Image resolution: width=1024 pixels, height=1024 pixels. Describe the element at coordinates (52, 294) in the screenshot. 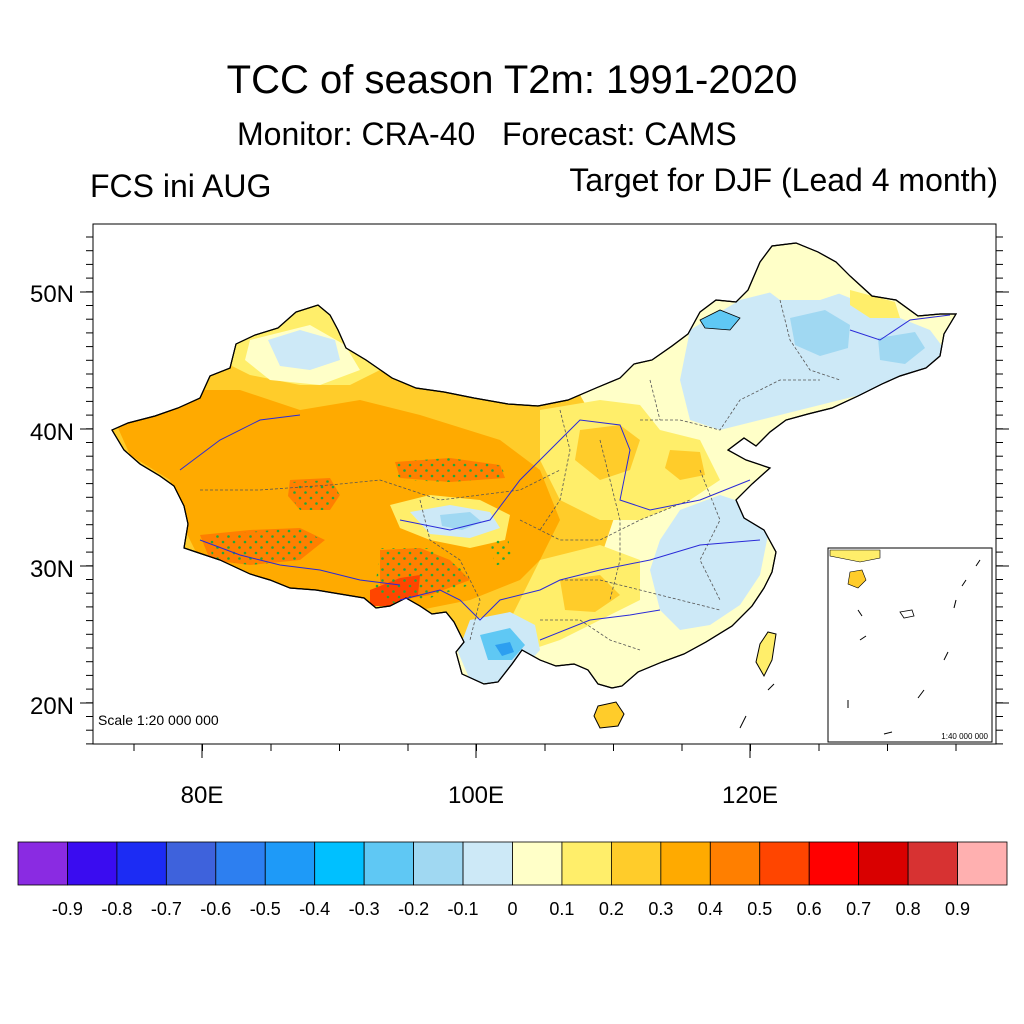

I see `lat-label-50n: 50N` at that location.